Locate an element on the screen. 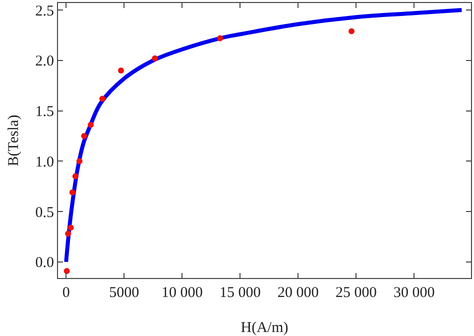 The image size is (474, 336). y-tick-label: 2.5 is located at coordinates (44, 11).